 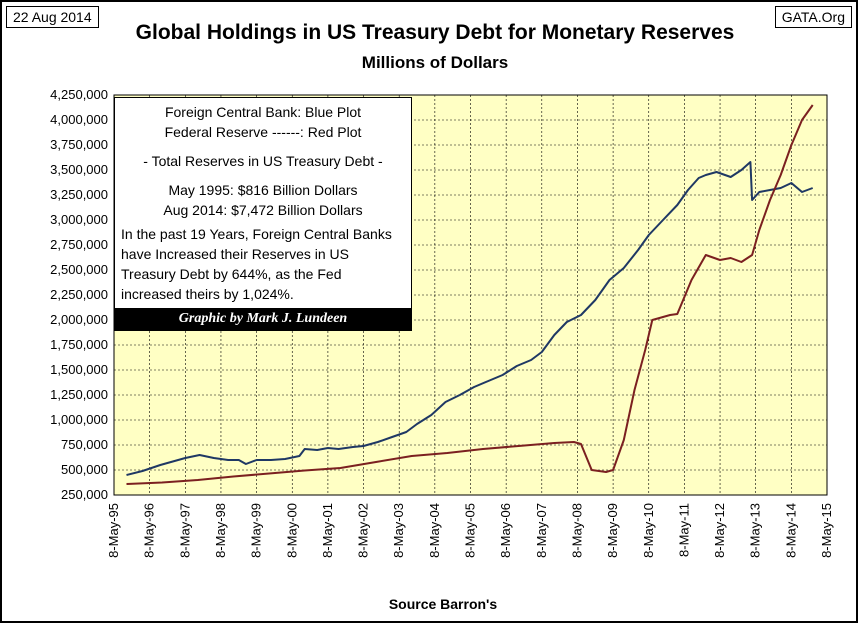 What do you see at coordinates (443, 604) in the screenshot?
I see `x-axis-label: Source Barron's` at bounding box center [443, 604].